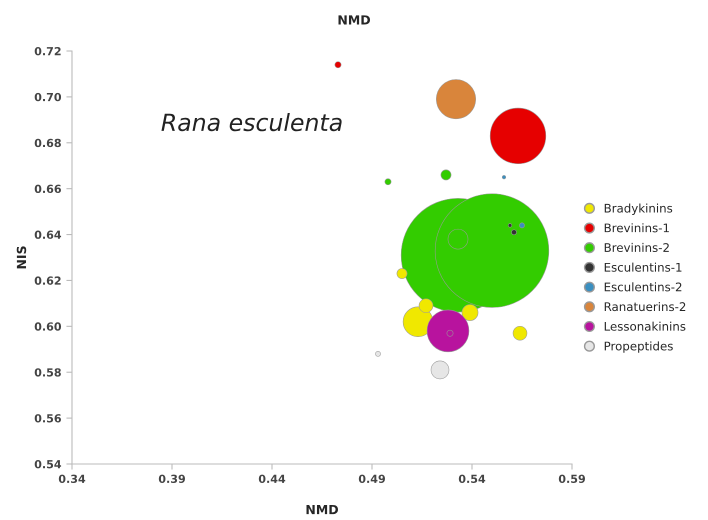 Image resolution: width=708 pixels, height=520 pixels. What do you see at coordinates (47, 189) in the screenshot?
I see `y-tick-label: 0.66` at bounding box center [47, 189].